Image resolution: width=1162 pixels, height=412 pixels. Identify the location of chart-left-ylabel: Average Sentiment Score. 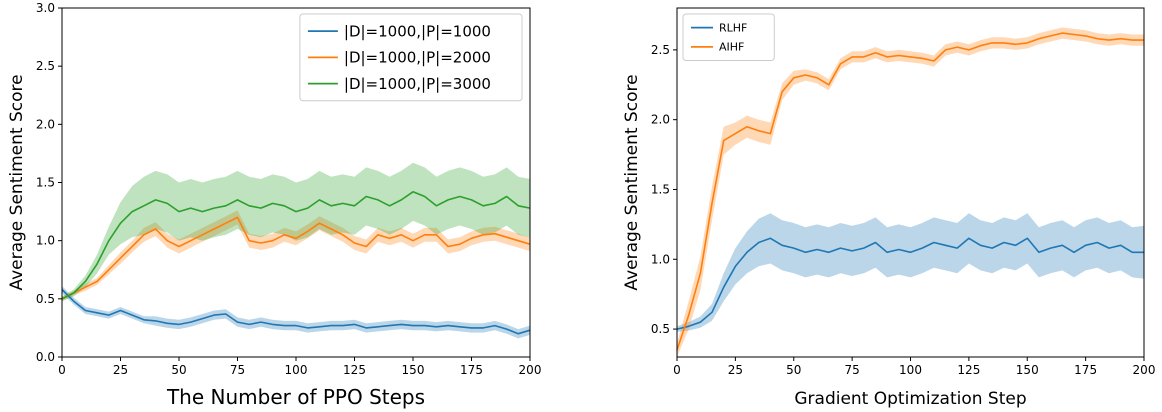
(17, 182).